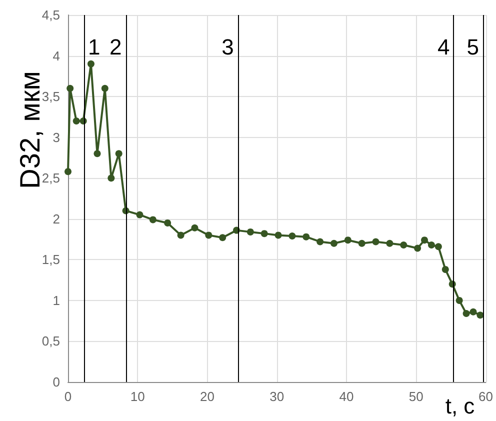  Describe the element at coordinates (56, 137) in the screenshot. I see `y-tick-label: 3` at that location.